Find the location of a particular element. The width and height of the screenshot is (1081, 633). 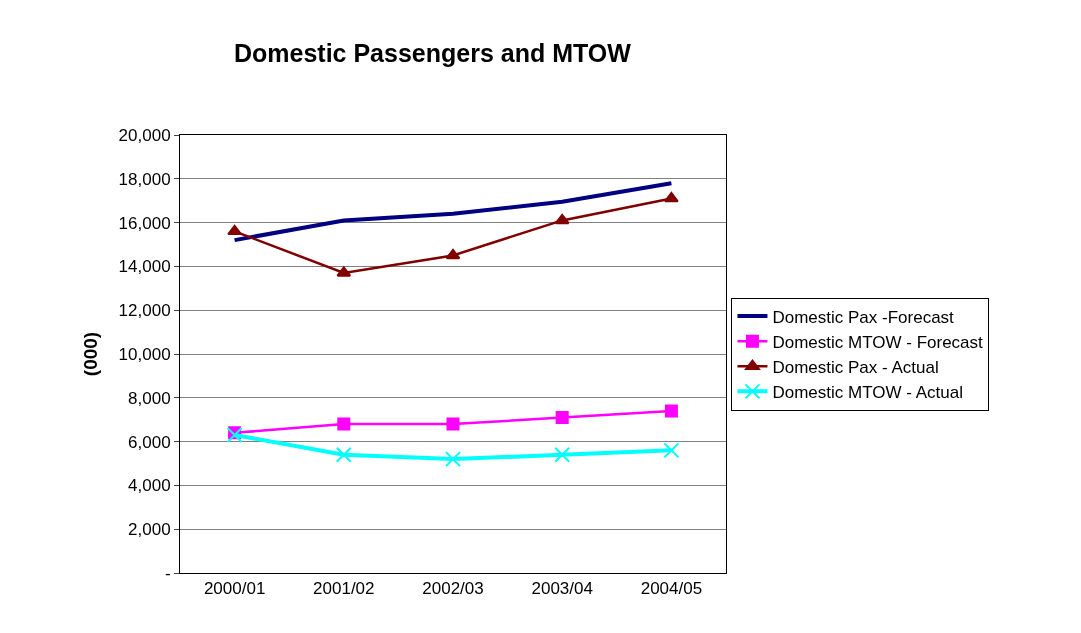

y-tick-label: 2,000 is located at coordinates (149, 530).